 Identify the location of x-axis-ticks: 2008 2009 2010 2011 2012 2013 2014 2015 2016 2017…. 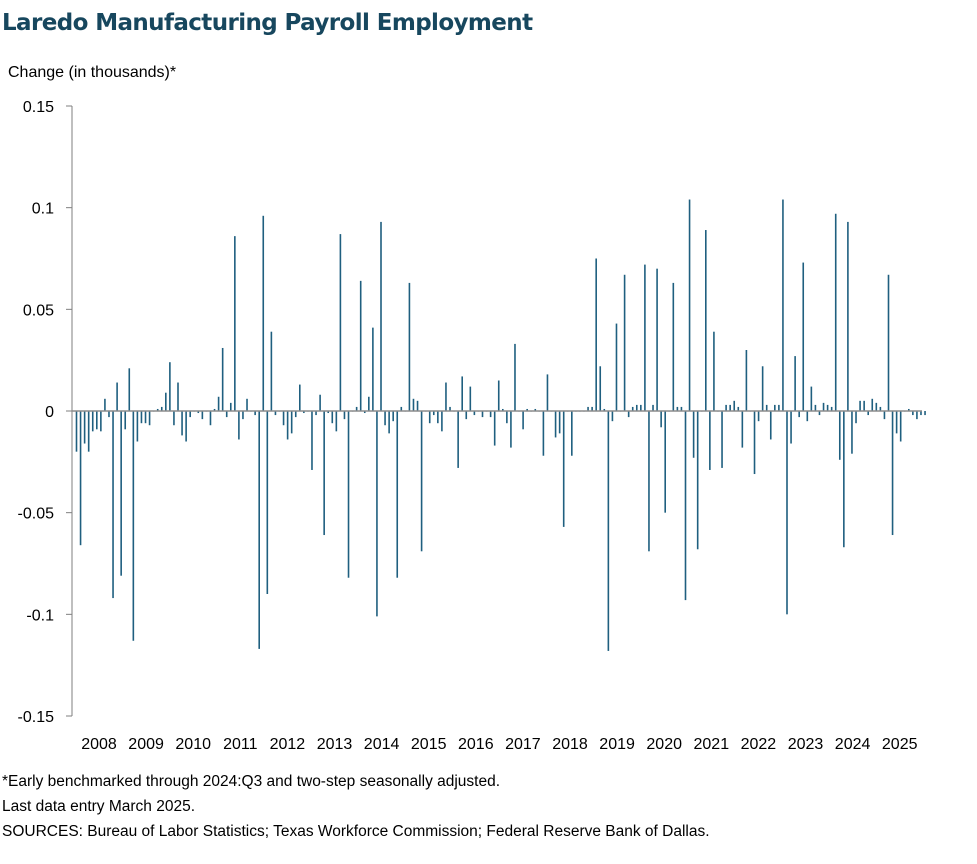
(499, 744).